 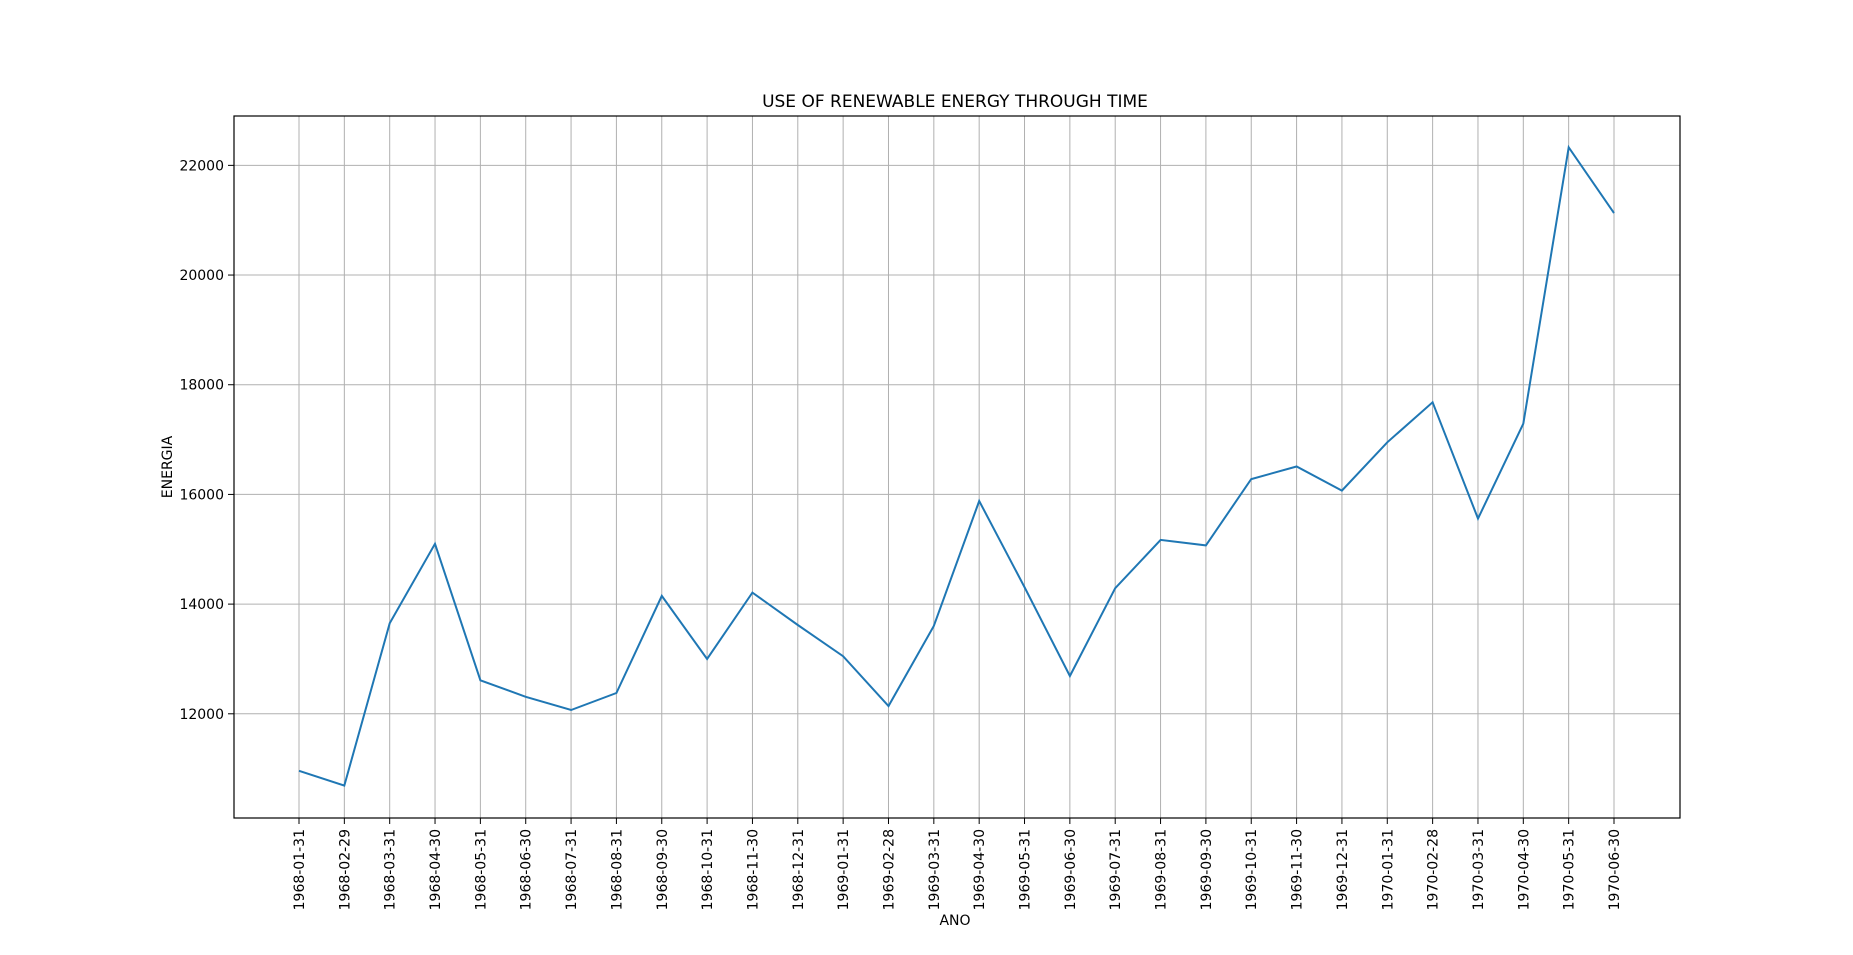 What do you see at coordinates (663, 869) in the screenshot?
I see `x-tick-label: 1968-09-30` at bounding box center [663, 869].